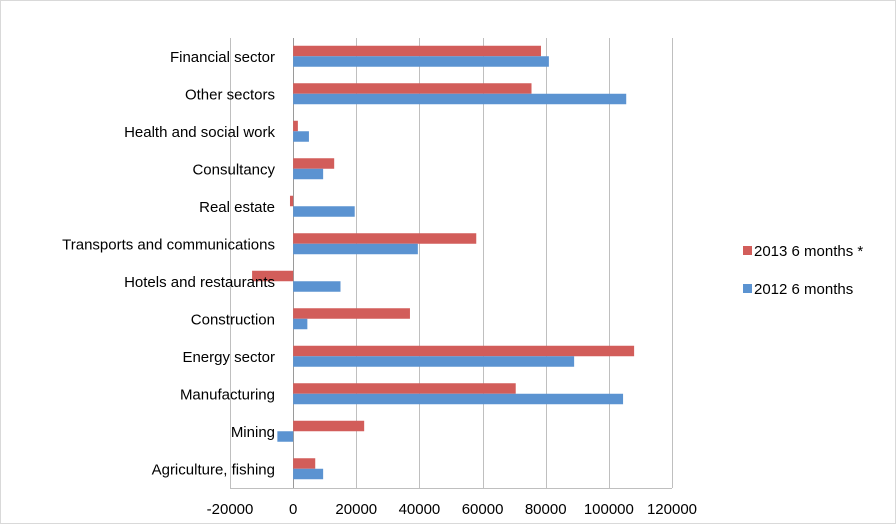 The height and width of the screenshot is (529, 896). I want to click on x-tick-label: 120000, so click(672, 509).